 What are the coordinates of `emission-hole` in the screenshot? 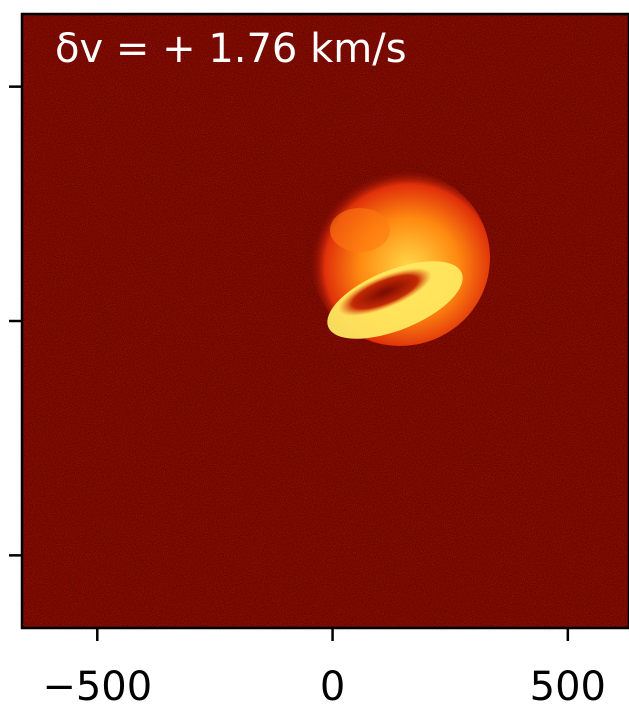 It's located at (385, 292).